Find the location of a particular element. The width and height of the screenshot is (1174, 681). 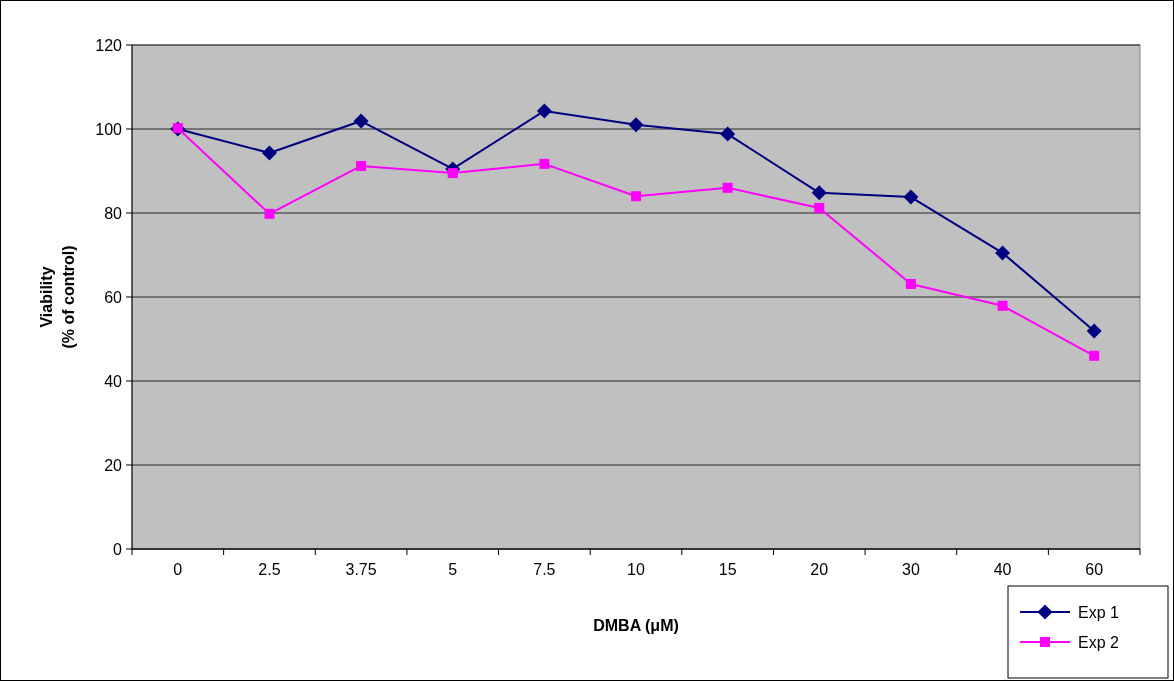

x-tick-label: 10 is located at coordinates (636, 569).